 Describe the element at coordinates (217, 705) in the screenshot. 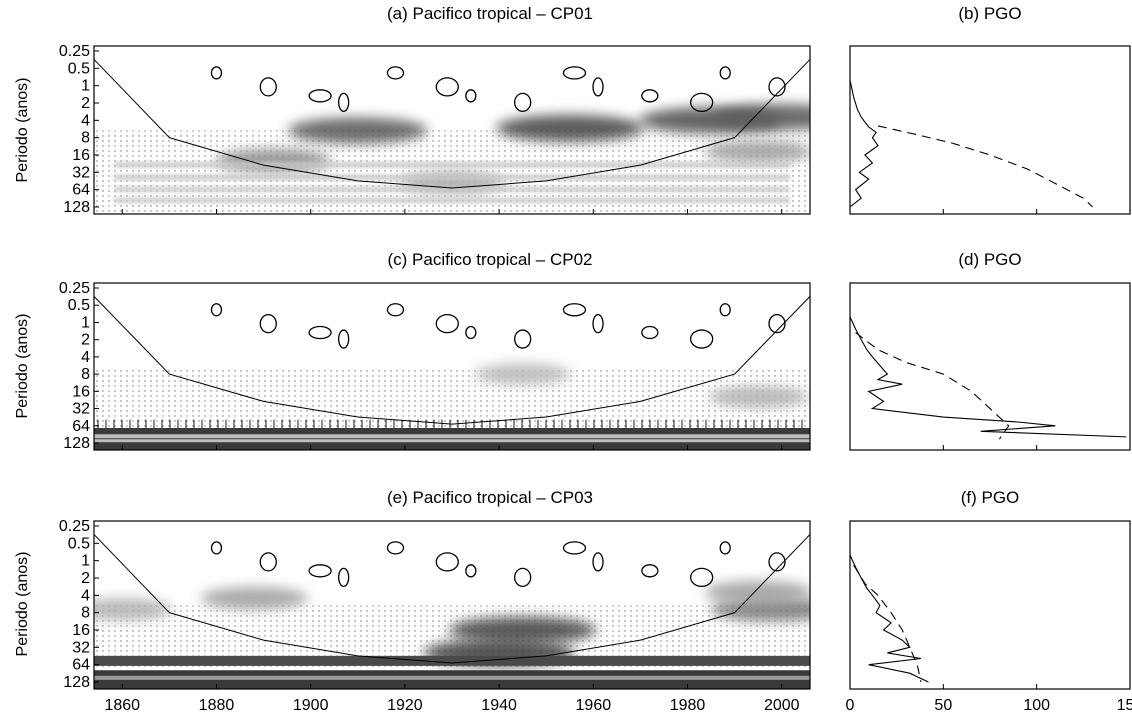

I see `x-tick-label: 1880` at that location.